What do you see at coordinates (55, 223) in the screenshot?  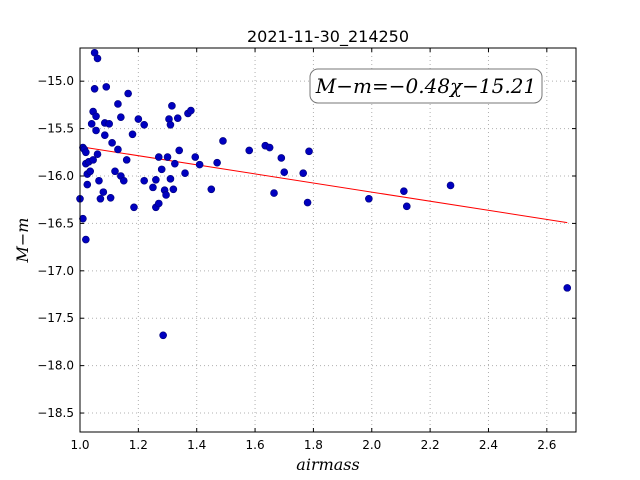 I see `y-tick-label: −16.5` at bounding box center [55, 223].